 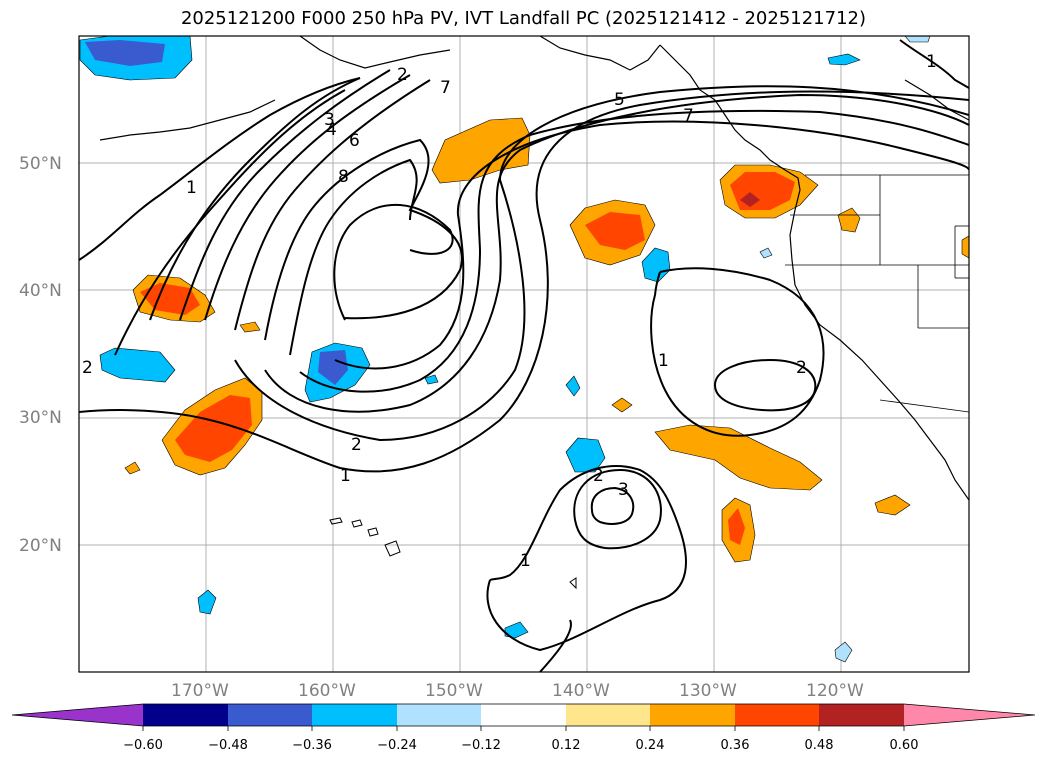 I want to click on islands, so click(x=453, y=553).